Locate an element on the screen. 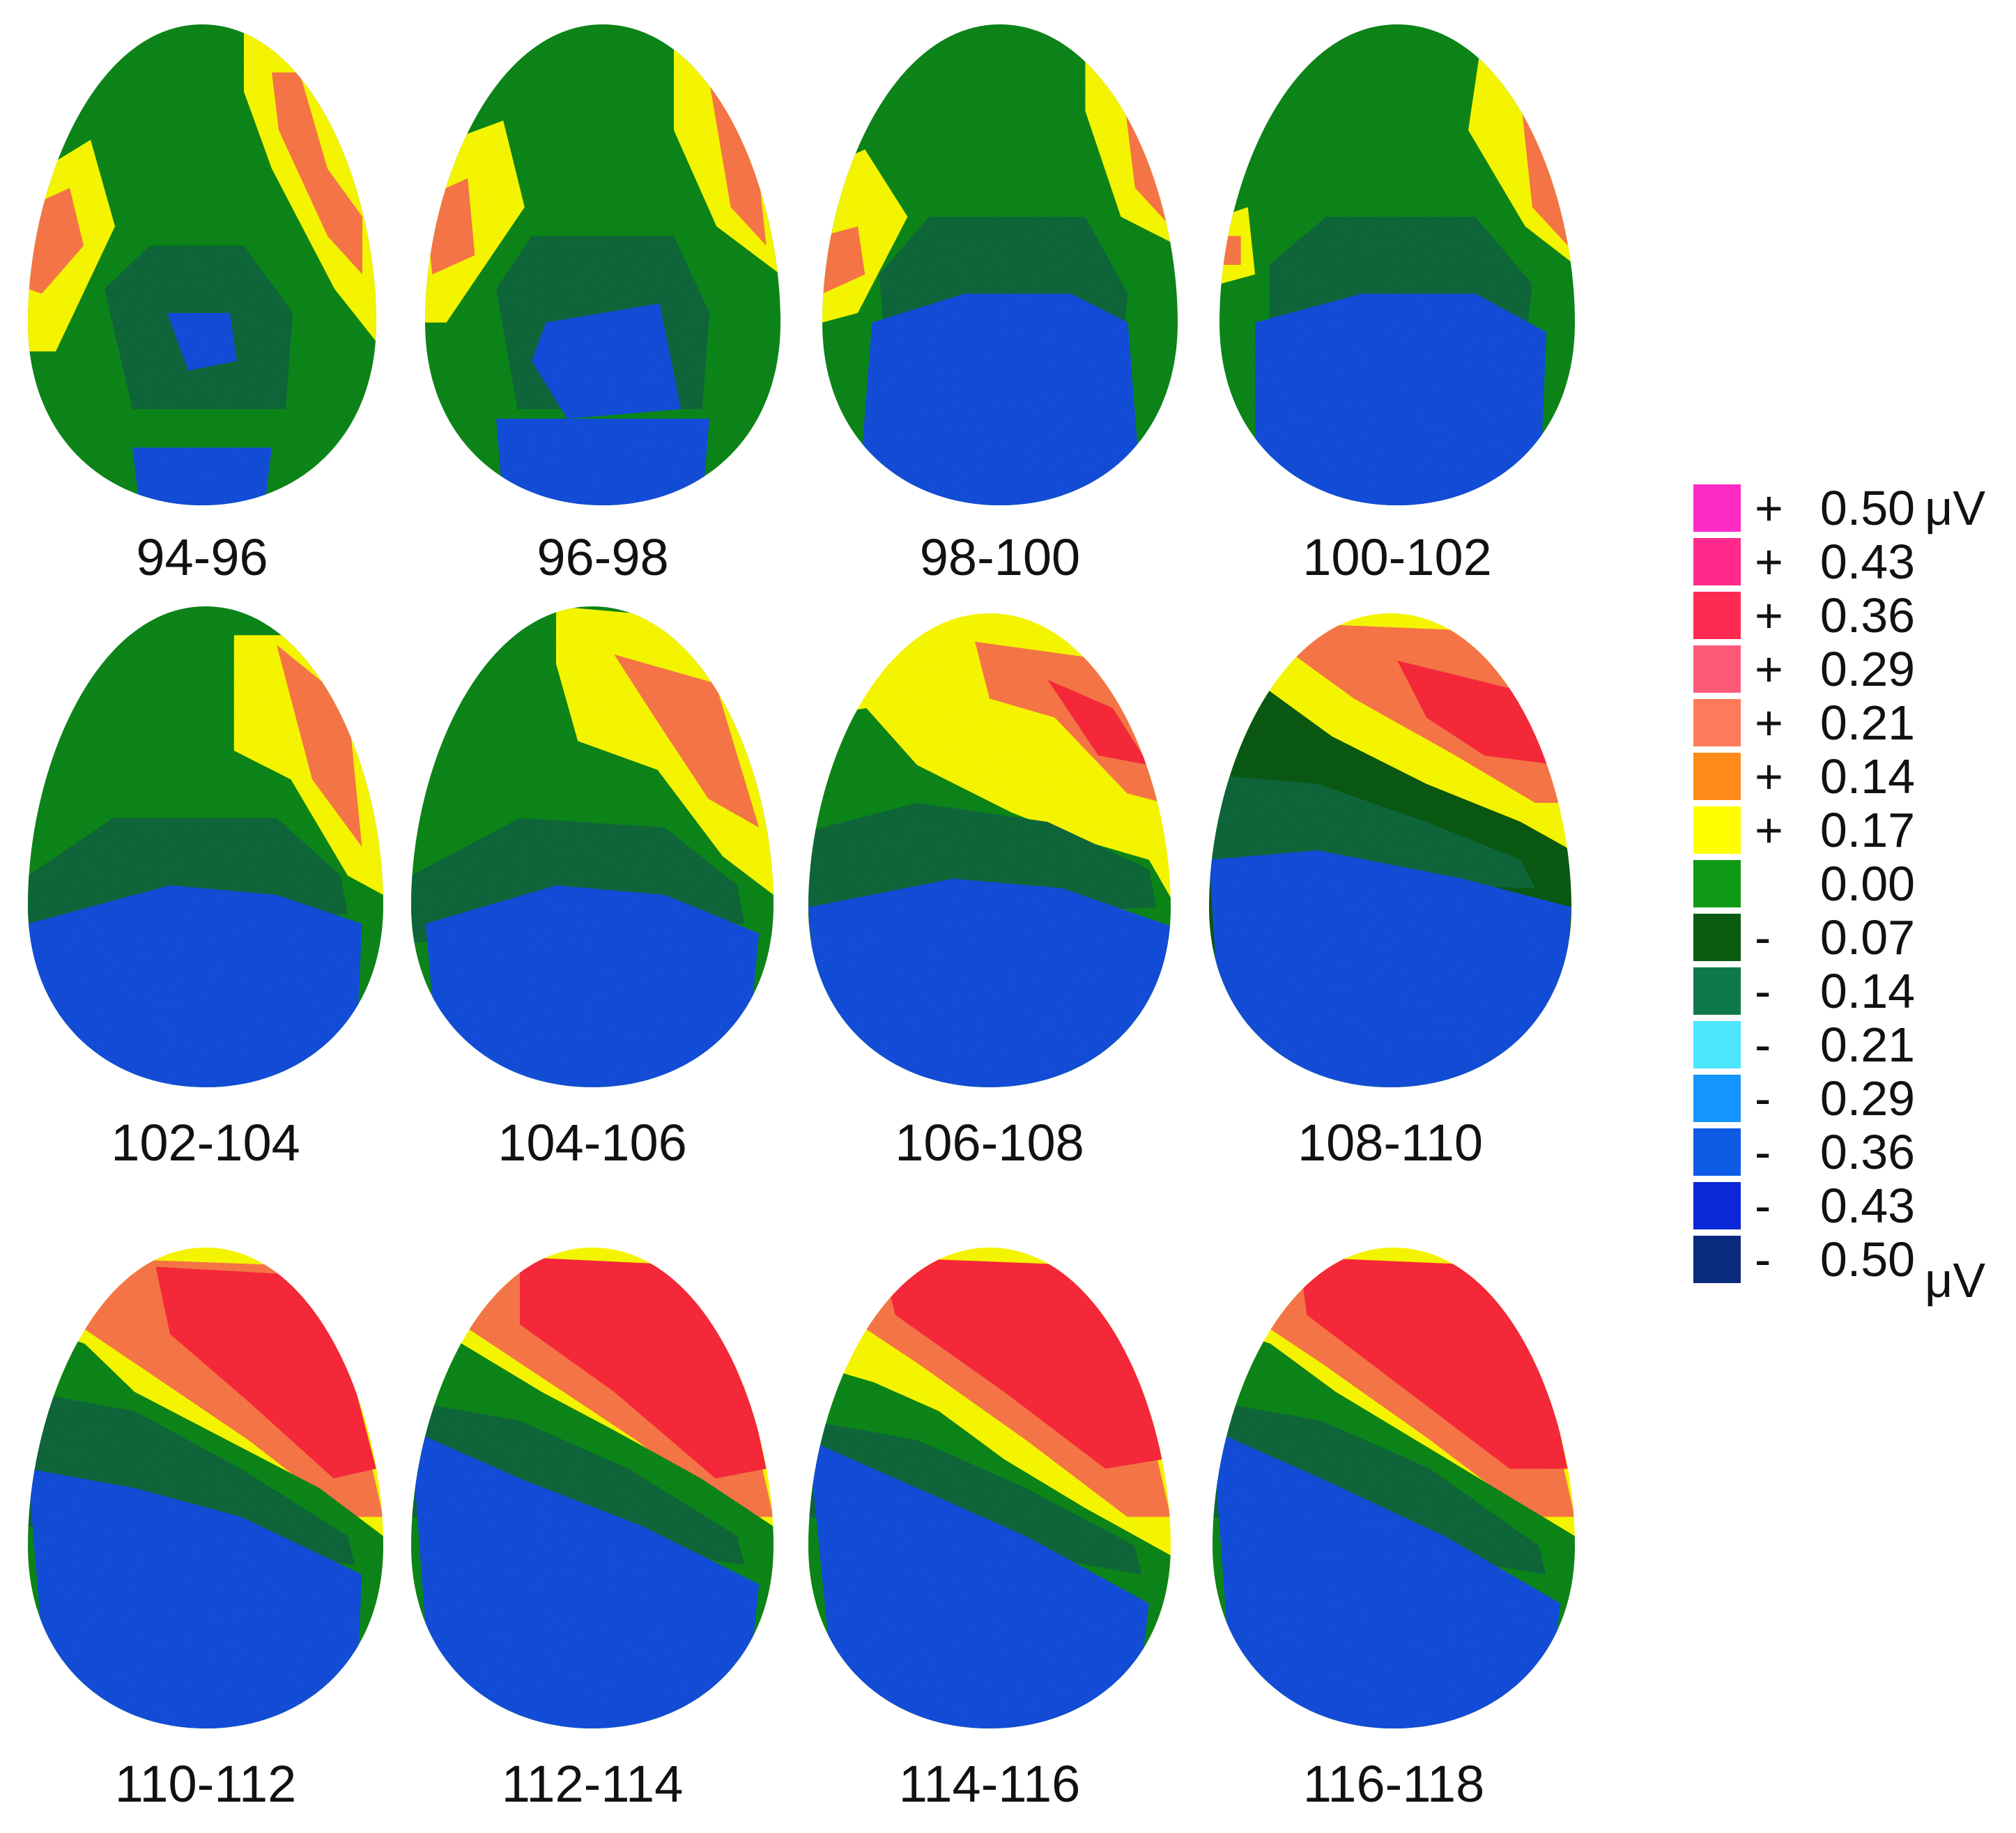 The image size is (2016, 1833). topomap-4: 100-102 is located at coordinates (1397, 305).